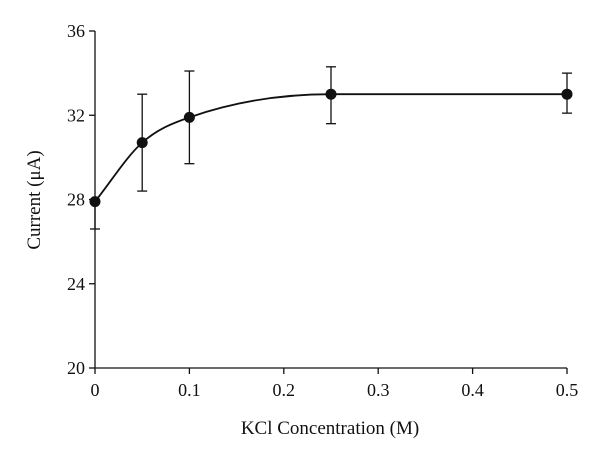 This screenshot has height=458, width=600. Describe the element at coordinates (378, 390) in the screenshot. I see `x-tick-label: 0.3` at that location.